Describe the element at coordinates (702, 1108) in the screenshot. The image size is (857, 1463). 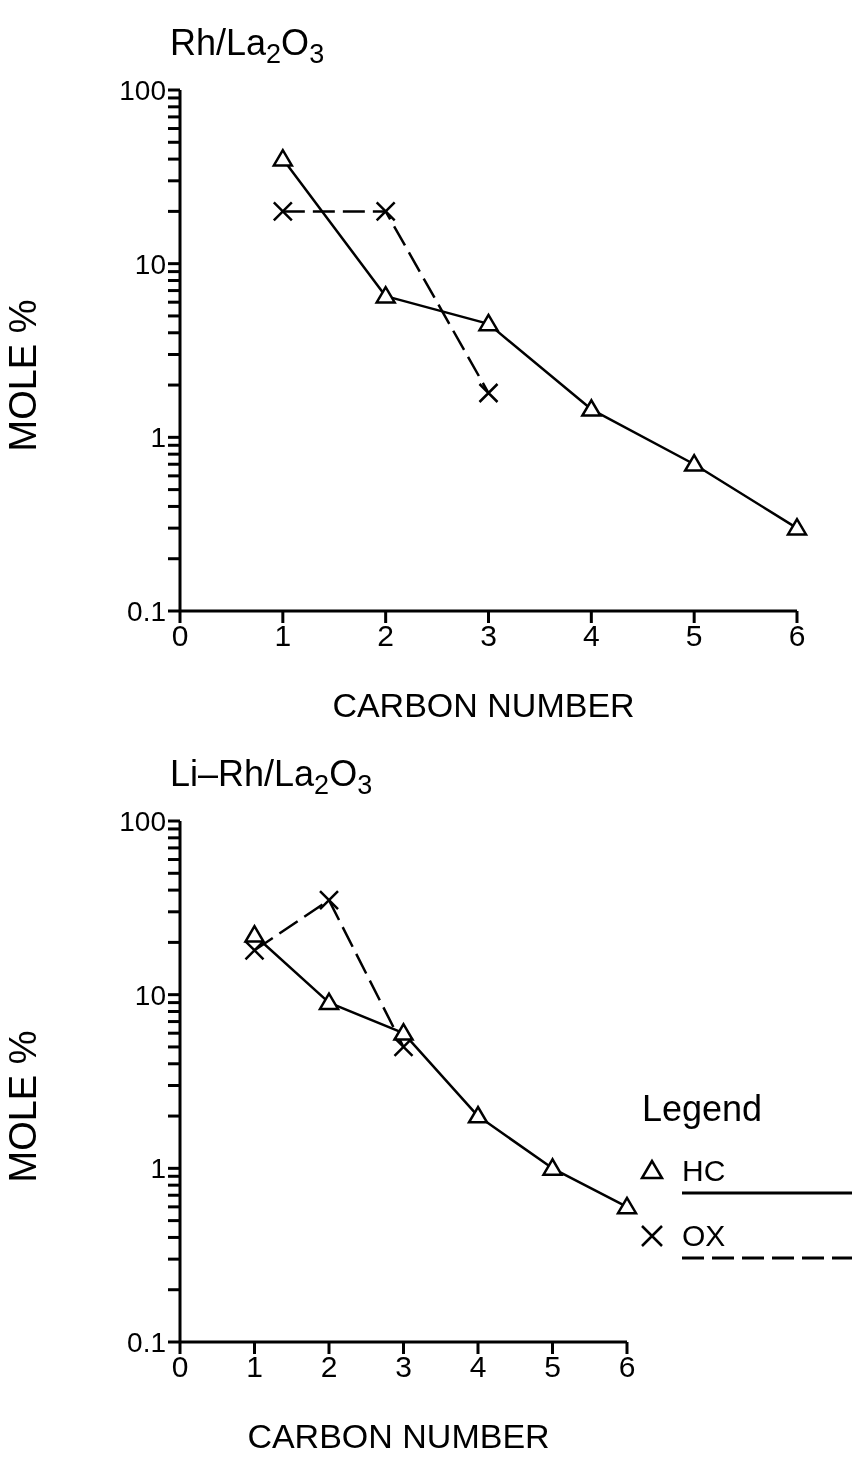
I see `legend-title: Legend` at that location.